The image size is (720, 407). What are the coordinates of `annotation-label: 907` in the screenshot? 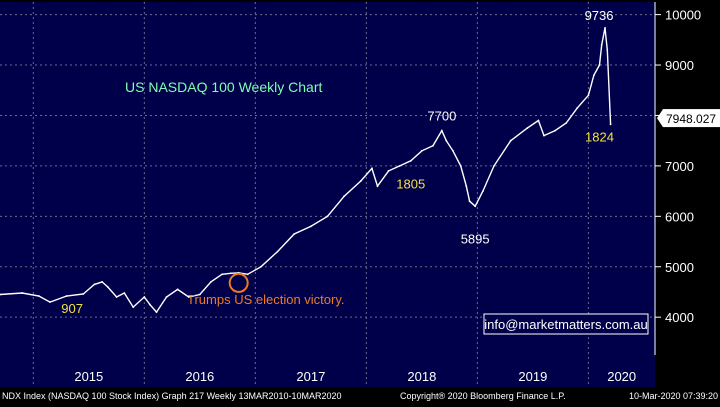 It's located at (72, 308).